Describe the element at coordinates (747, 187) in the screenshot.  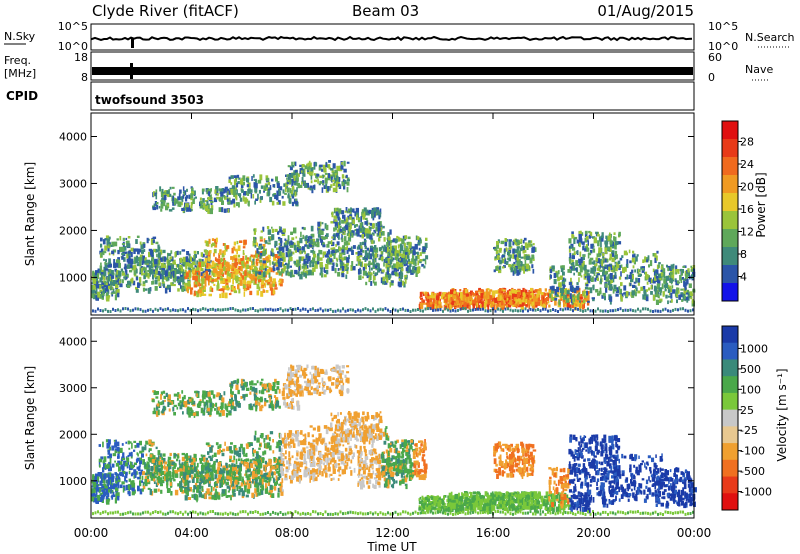
I see `colorbar-tick-label: 20` at that location.